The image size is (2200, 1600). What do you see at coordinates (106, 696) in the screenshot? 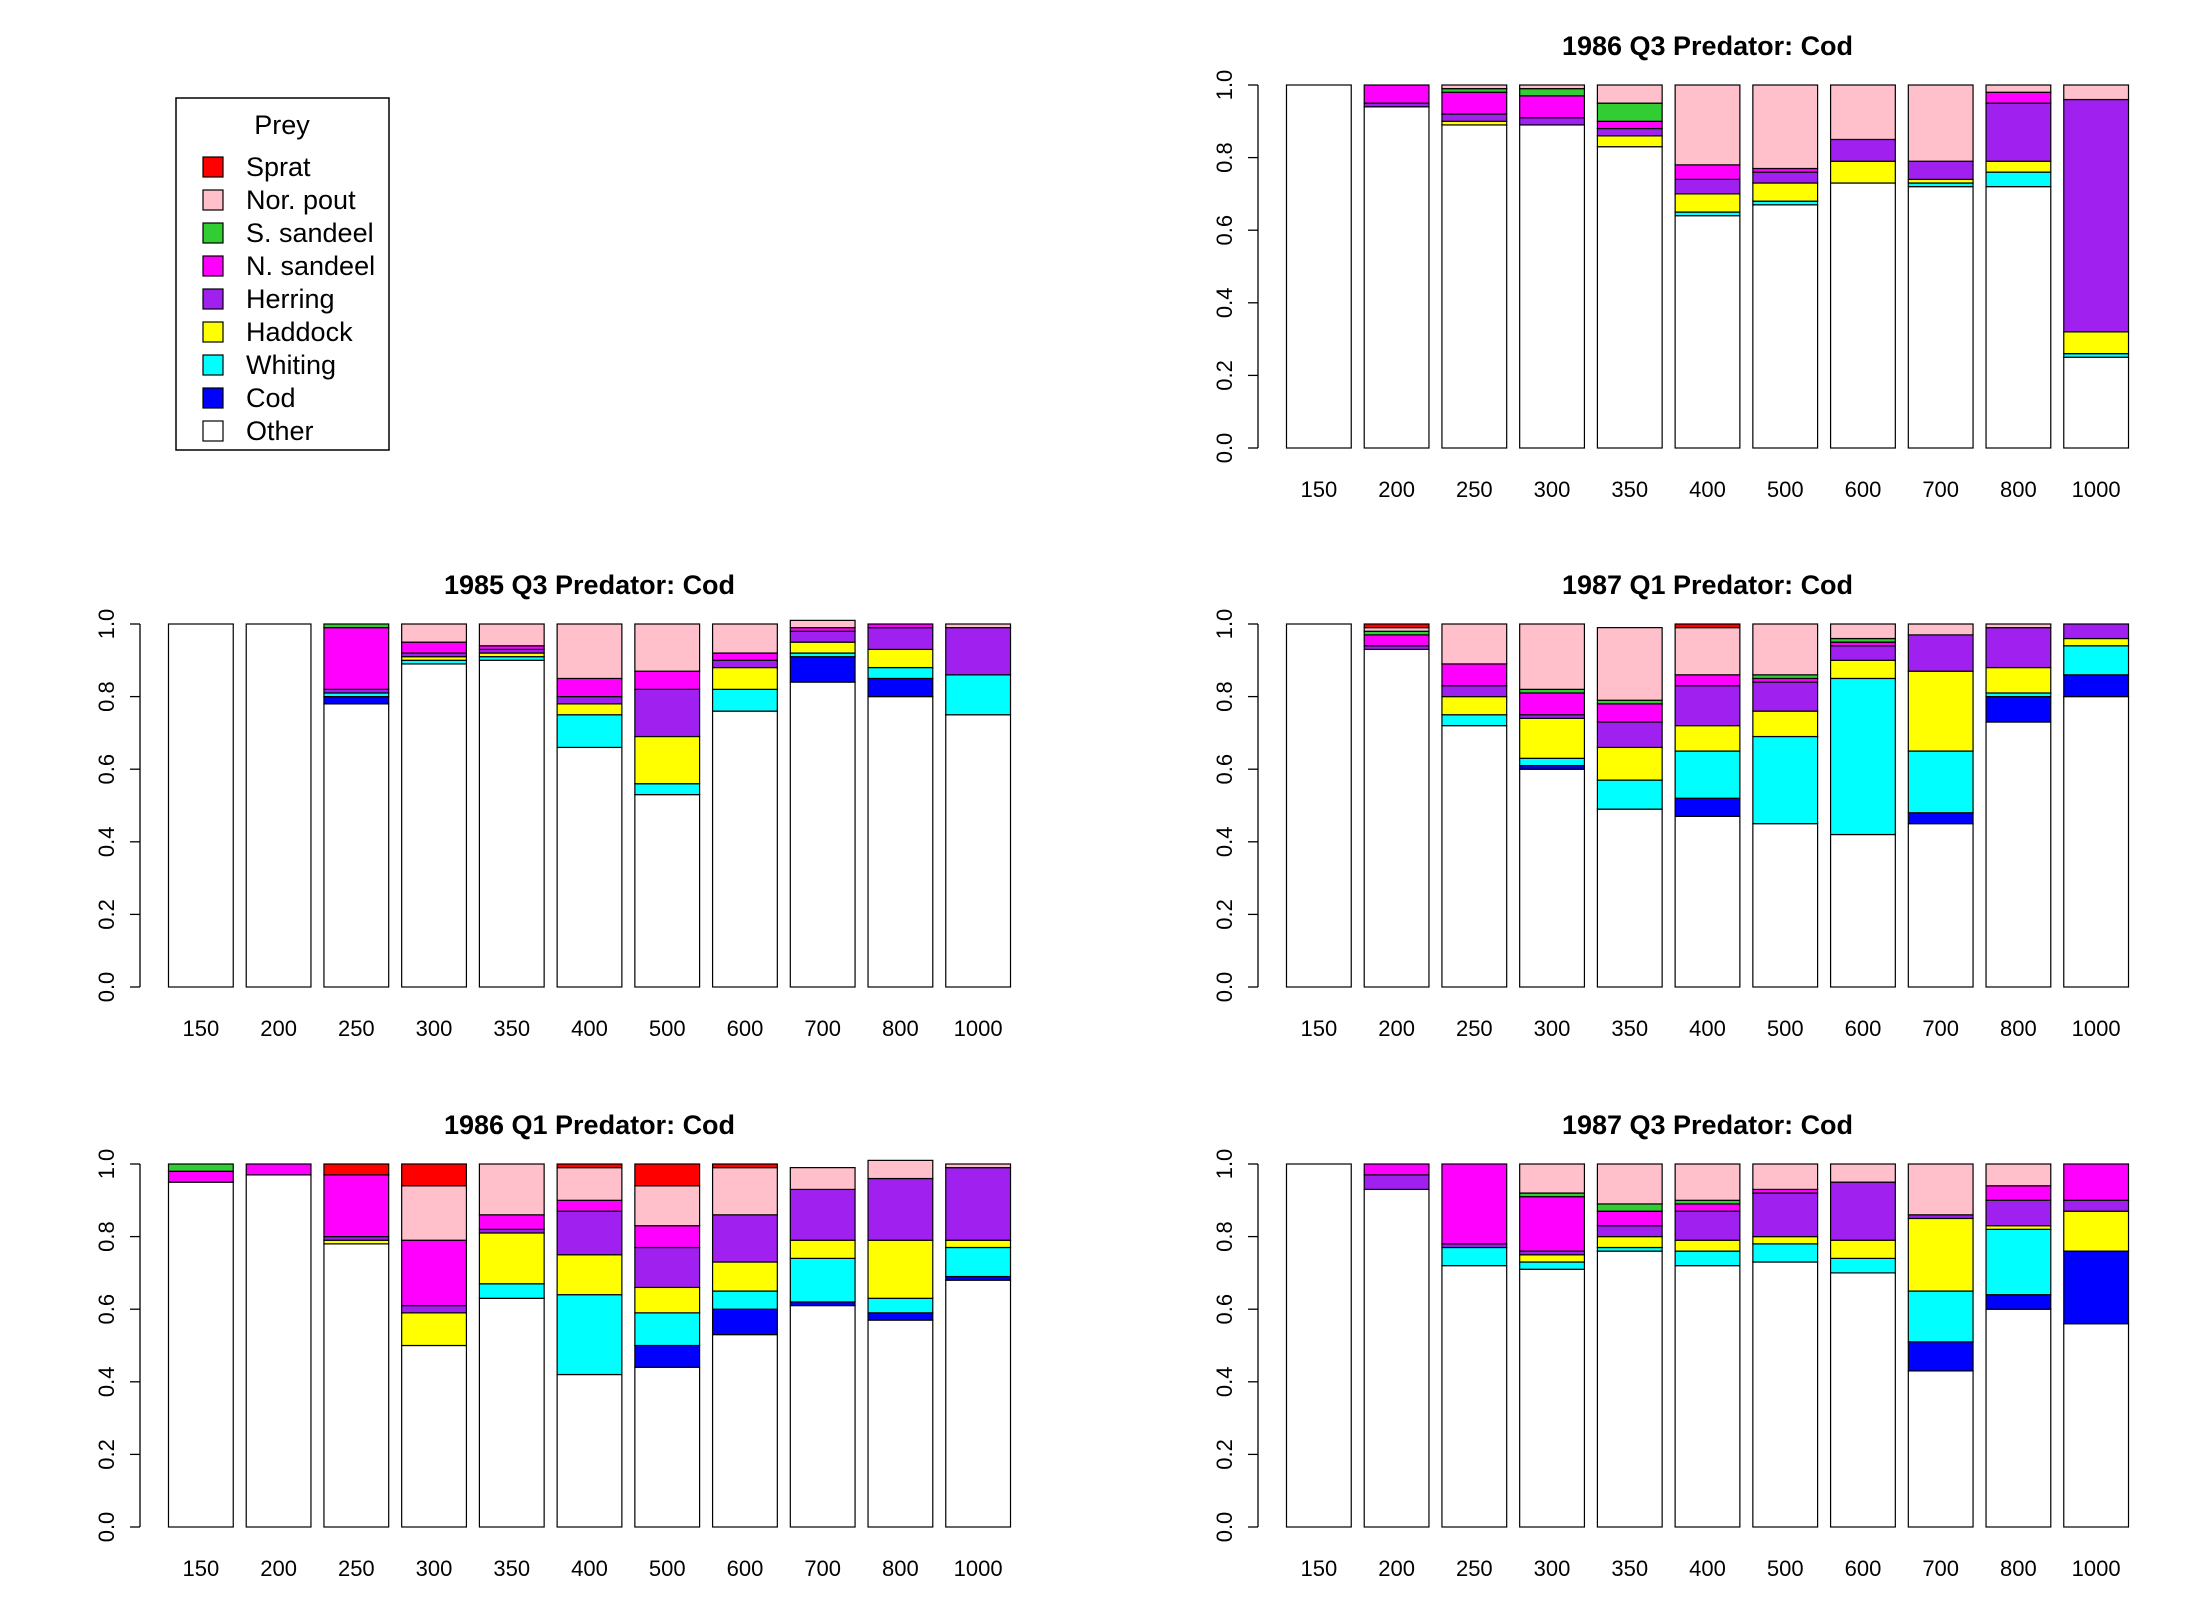
I see `y-tick-label: 0.8` at bounding box center [106, 696].